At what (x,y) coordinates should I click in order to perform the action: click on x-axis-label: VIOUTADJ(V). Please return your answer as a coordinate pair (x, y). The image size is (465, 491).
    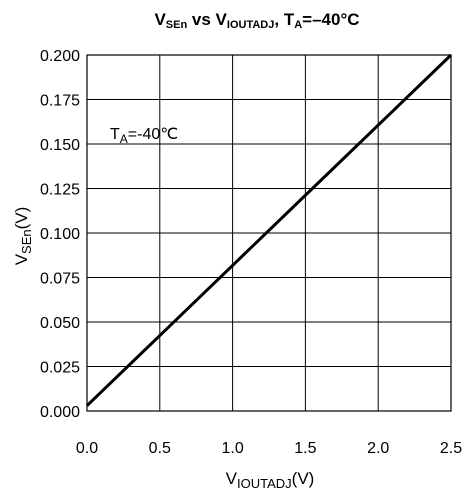
    Looking at the image, I should click on (270, 480).